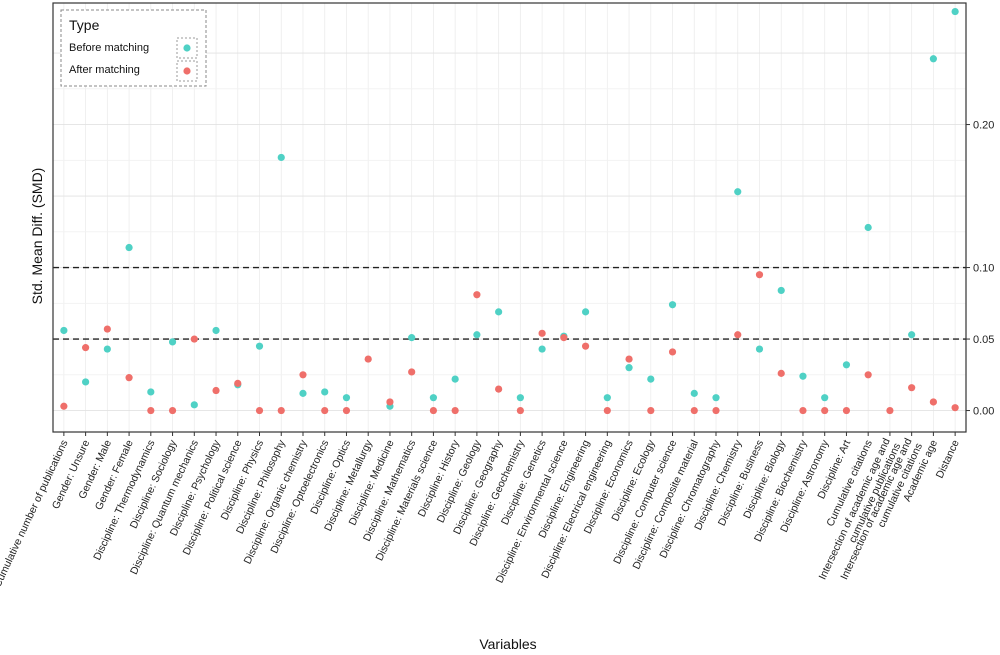  I want to click on x-axis-title: Variables, so click(507, 644).